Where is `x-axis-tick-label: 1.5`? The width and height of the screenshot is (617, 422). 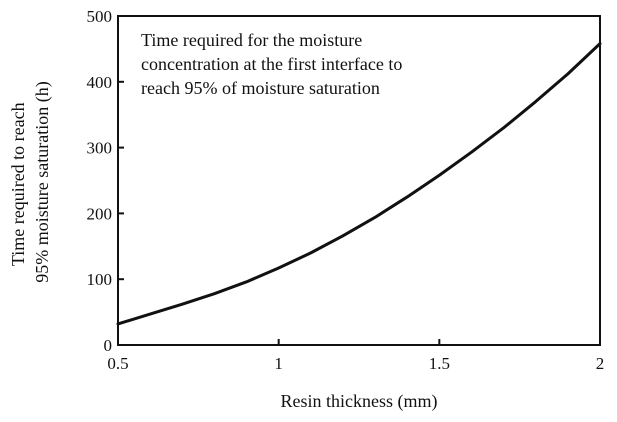
x-axis-tick-label: 1.5 is located at coordinates (439, 363).